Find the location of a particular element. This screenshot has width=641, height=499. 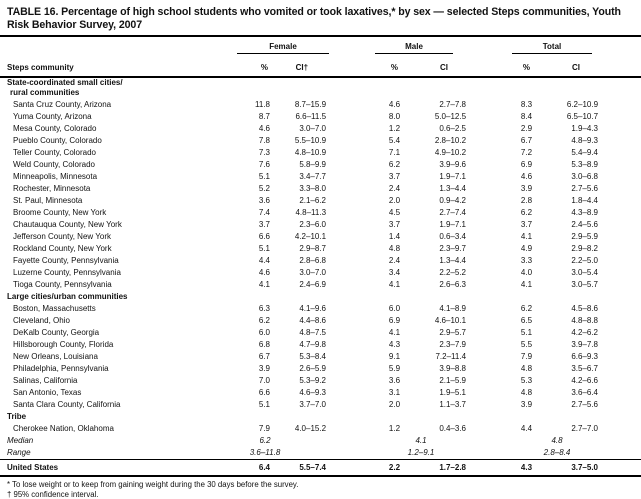

section-header-row: Large cities/urban communities is located at coordinates (320, 297).